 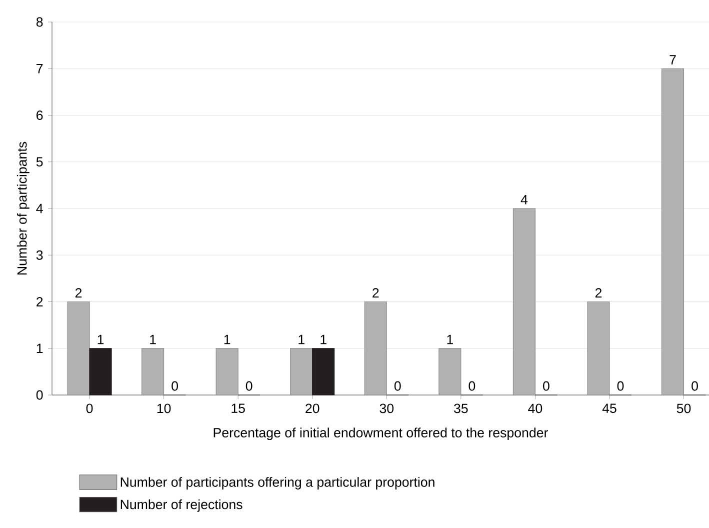 What do you see at coordinates (277, 483) in the screenshot?
I see `legend-label: Number of participants offering a particular proportion` at bounding box center [277, 483].